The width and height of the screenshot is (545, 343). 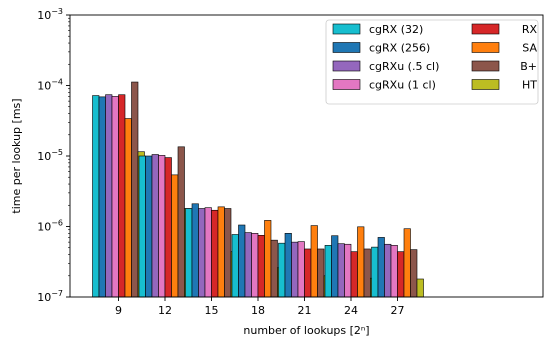 What do you see at coordinates (402, 85) in the screenshot?
I see `legend-label-cgrxu-1-cl: cgRXu (1 cl)` at bounding box center [402, 85].